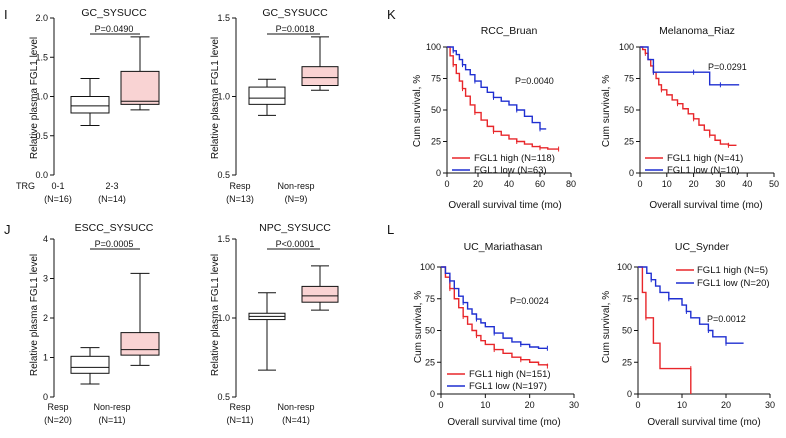 The width and height of the screenshot is (786, 438). Describe the element at coordinates (114, 228) in the screenshot. I see `chart-title: ESCC_SYSUCC` at that location.